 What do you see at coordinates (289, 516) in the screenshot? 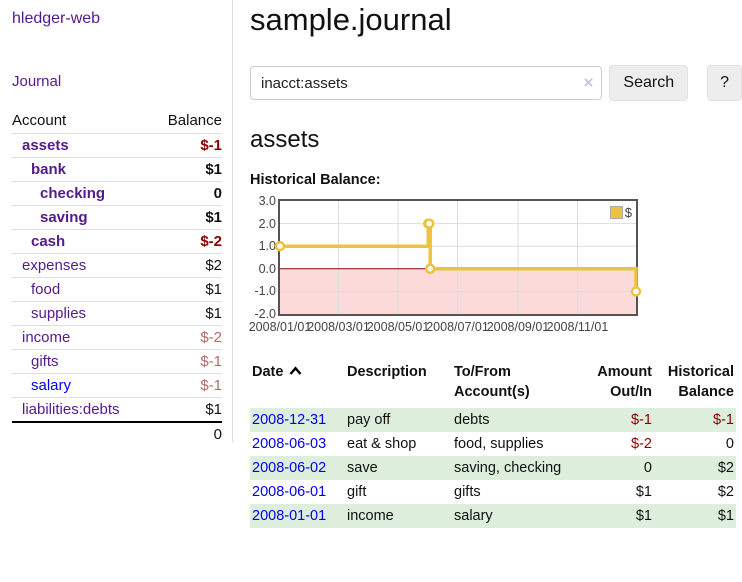
I see `transaction-date-link: 2008-01-01` at bounding box center [289, 516].